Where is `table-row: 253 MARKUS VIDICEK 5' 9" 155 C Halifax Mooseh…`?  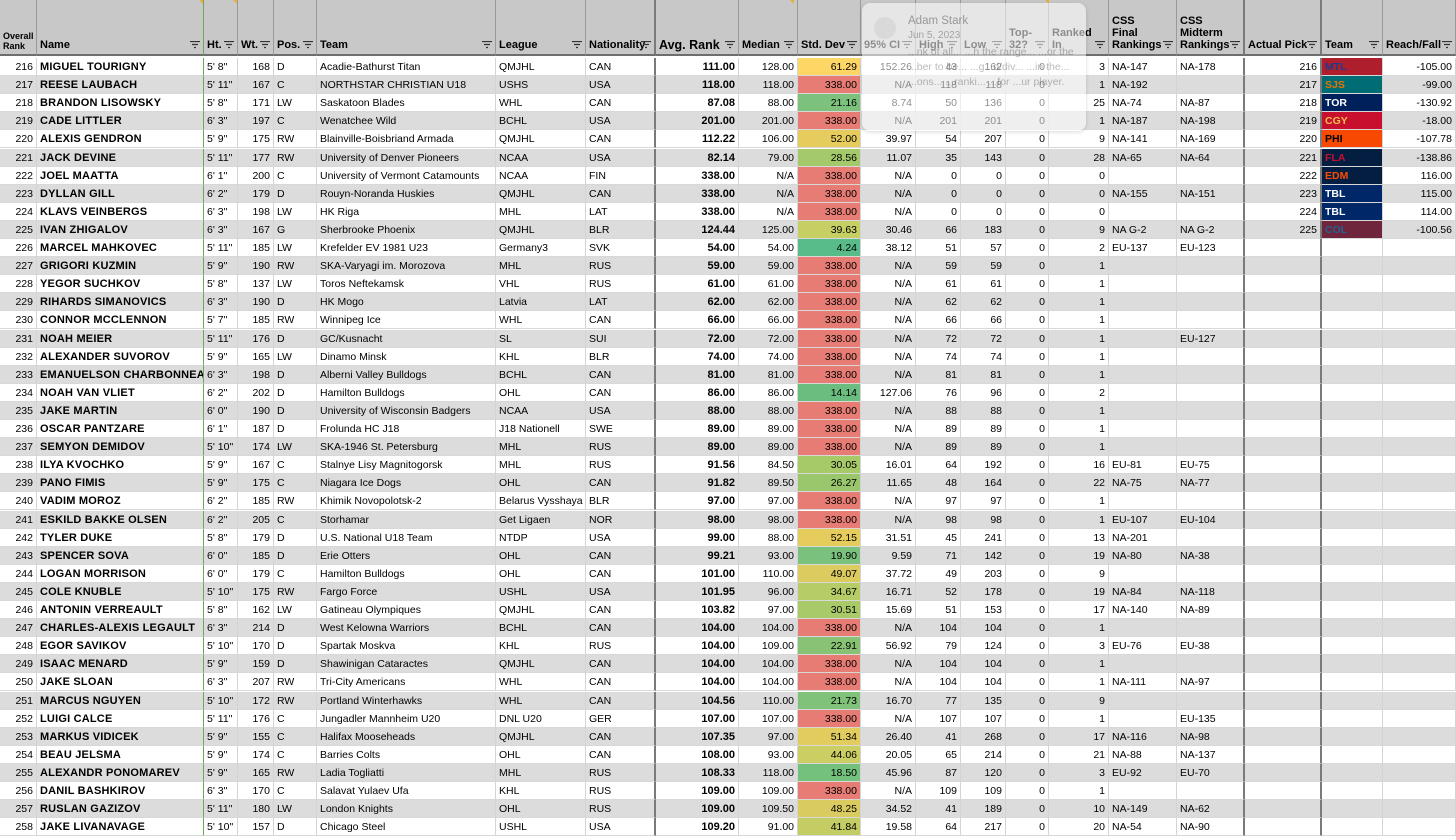 table-row: 253 MARKUS VIDICEK 5' 9" 155 C Halifax Mooseh… is located at coordinates (728, 736).